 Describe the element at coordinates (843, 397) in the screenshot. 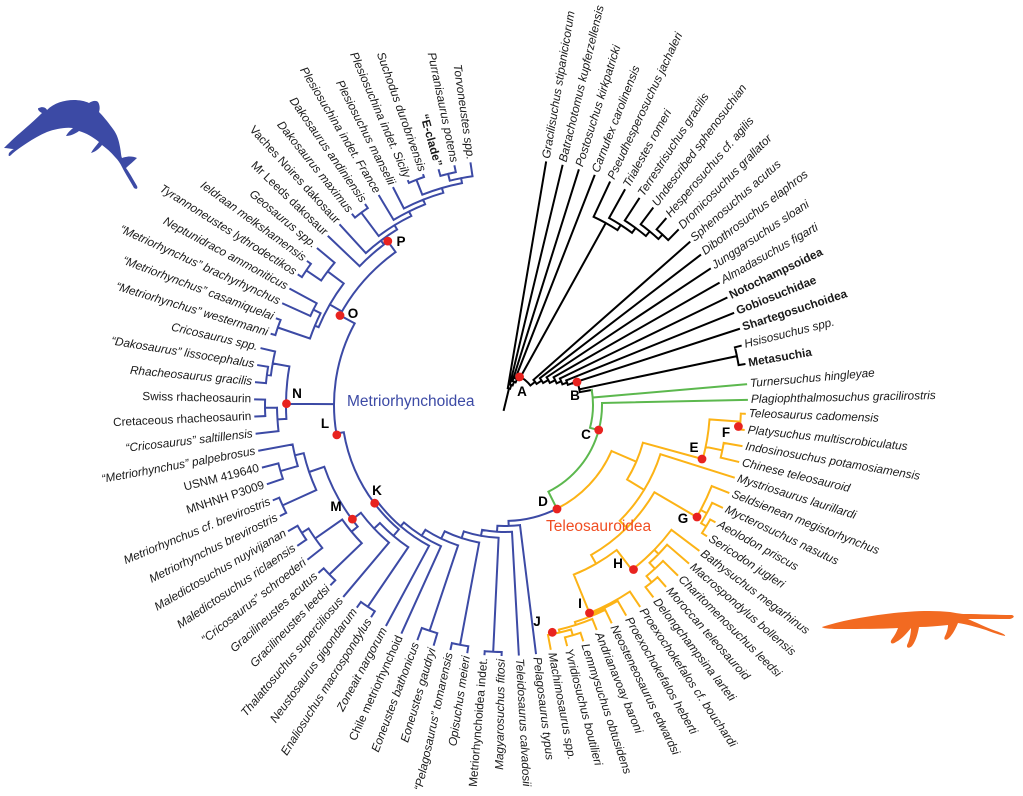

I see `svg-text:Plagiophthalmosuchus graciliro: Plagiophthalmosuchus gracilirostris` at that location.